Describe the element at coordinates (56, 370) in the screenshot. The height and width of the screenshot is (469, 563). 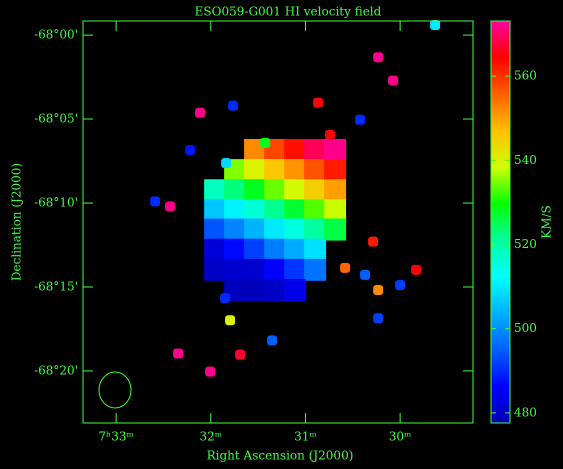
I see `y-tick-label: -68°20'` at that location.